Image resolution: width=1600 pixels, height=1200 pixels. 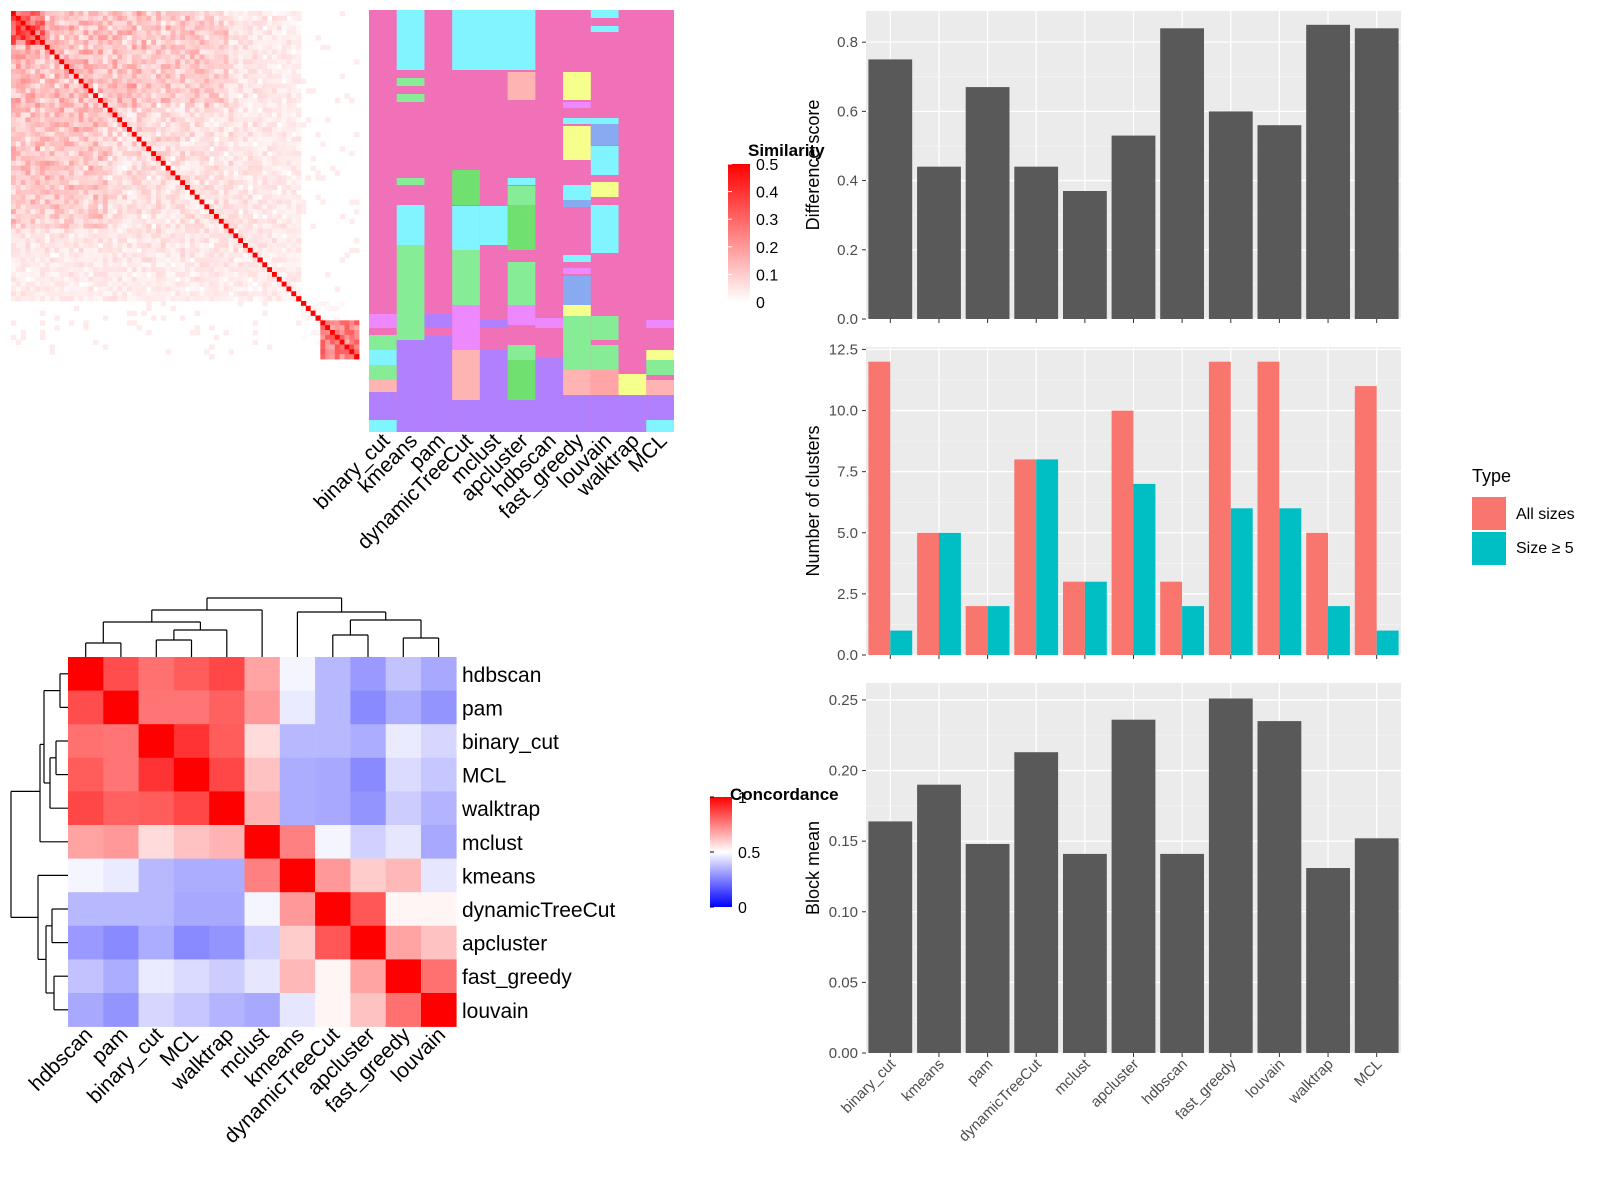 What do you see at coordinates (1328, 172) in the screenshot?
I see `bar` at bounding box center [1328, 172].